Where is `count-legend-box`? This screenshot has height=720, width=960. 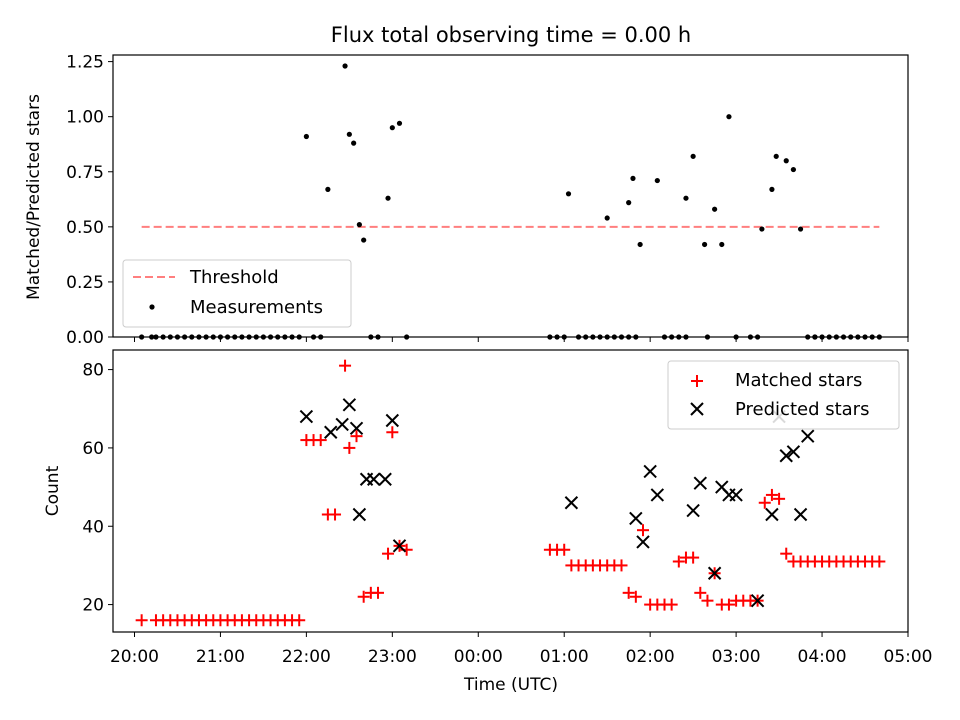 count-legend-box is located at coordinates (783, 395).